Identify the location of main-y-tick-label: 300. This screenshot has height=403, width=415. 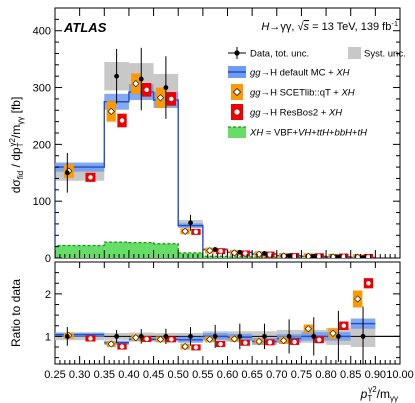
(42, 89).